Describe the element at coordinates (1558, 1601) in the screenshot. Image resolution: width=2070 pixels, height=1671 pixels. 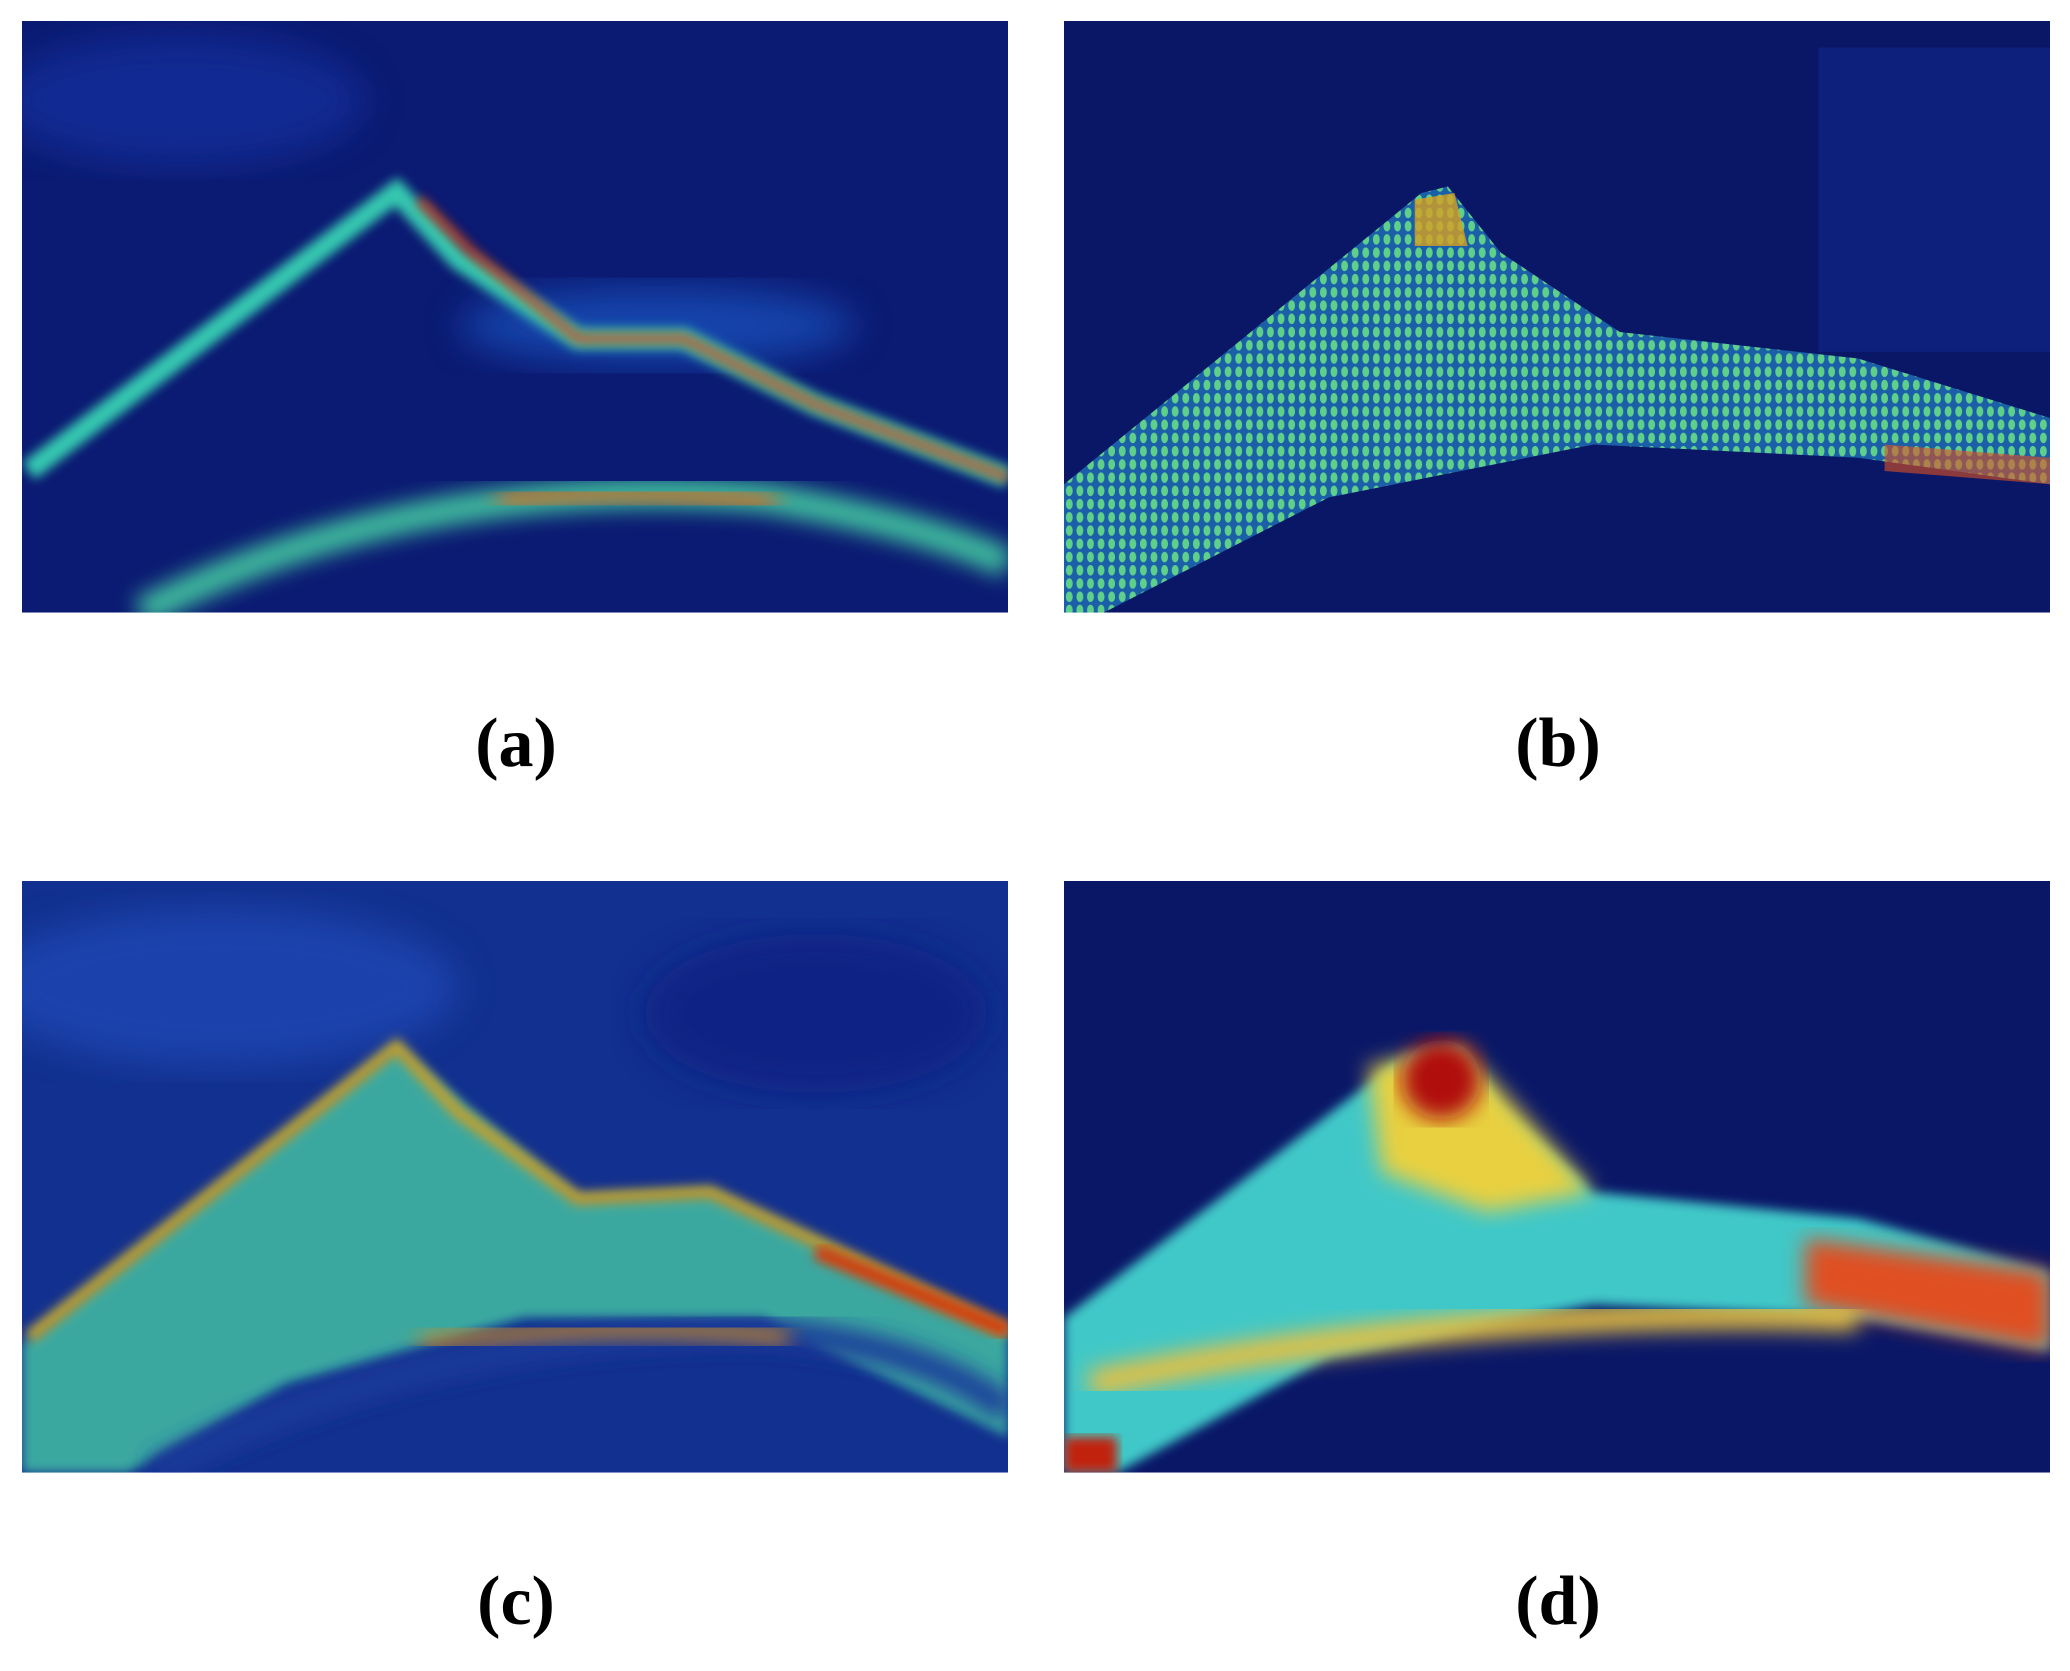
I see `panel-label: (d)` at that location.